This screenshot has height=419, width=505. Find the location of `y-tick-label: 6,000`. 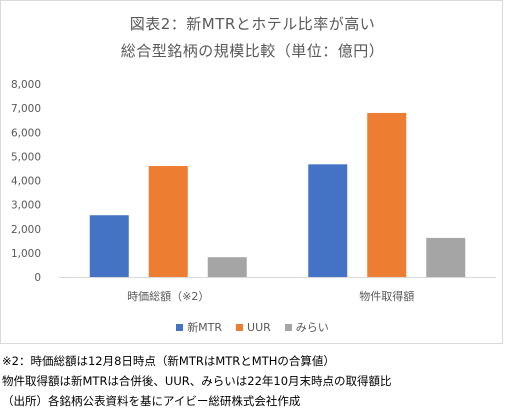

y-tick-label: 6,000 is located at coordinates (26, 133).